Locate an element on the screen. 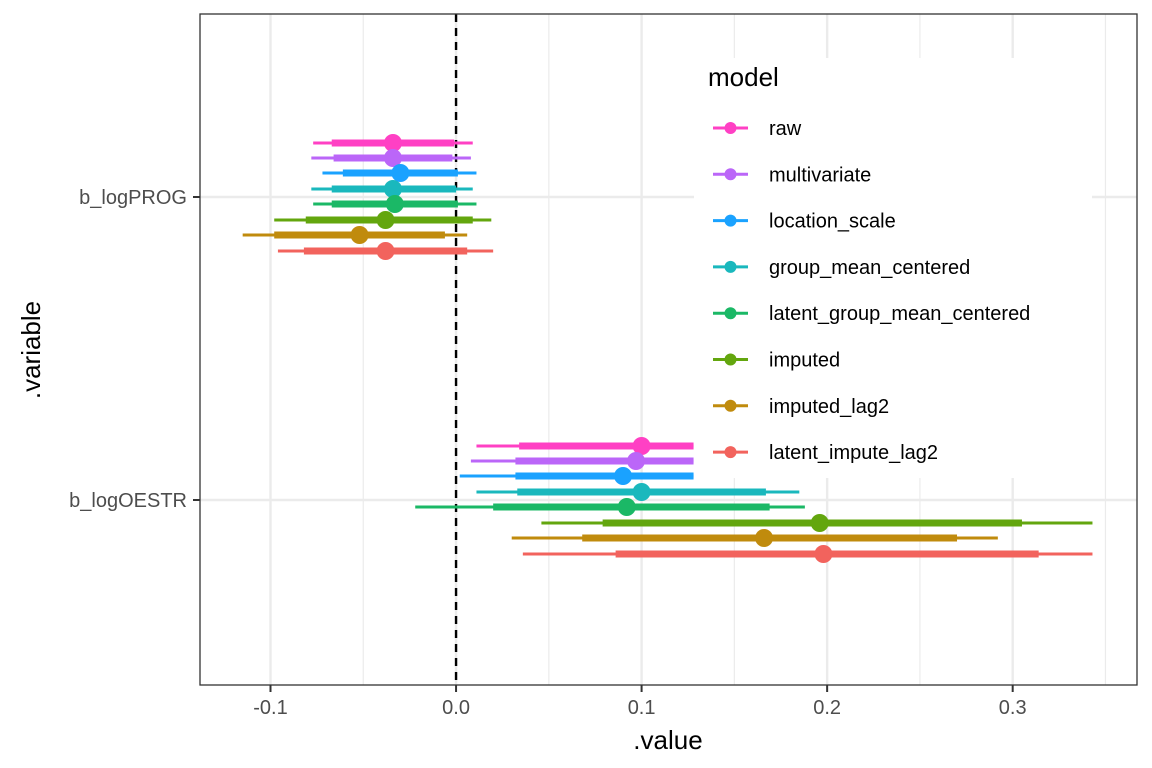 This screenshot has height=768, width=1152. x-axis: -0.1 0.0 0.1 0.2 0.3 is located at coordinates (640, 702).